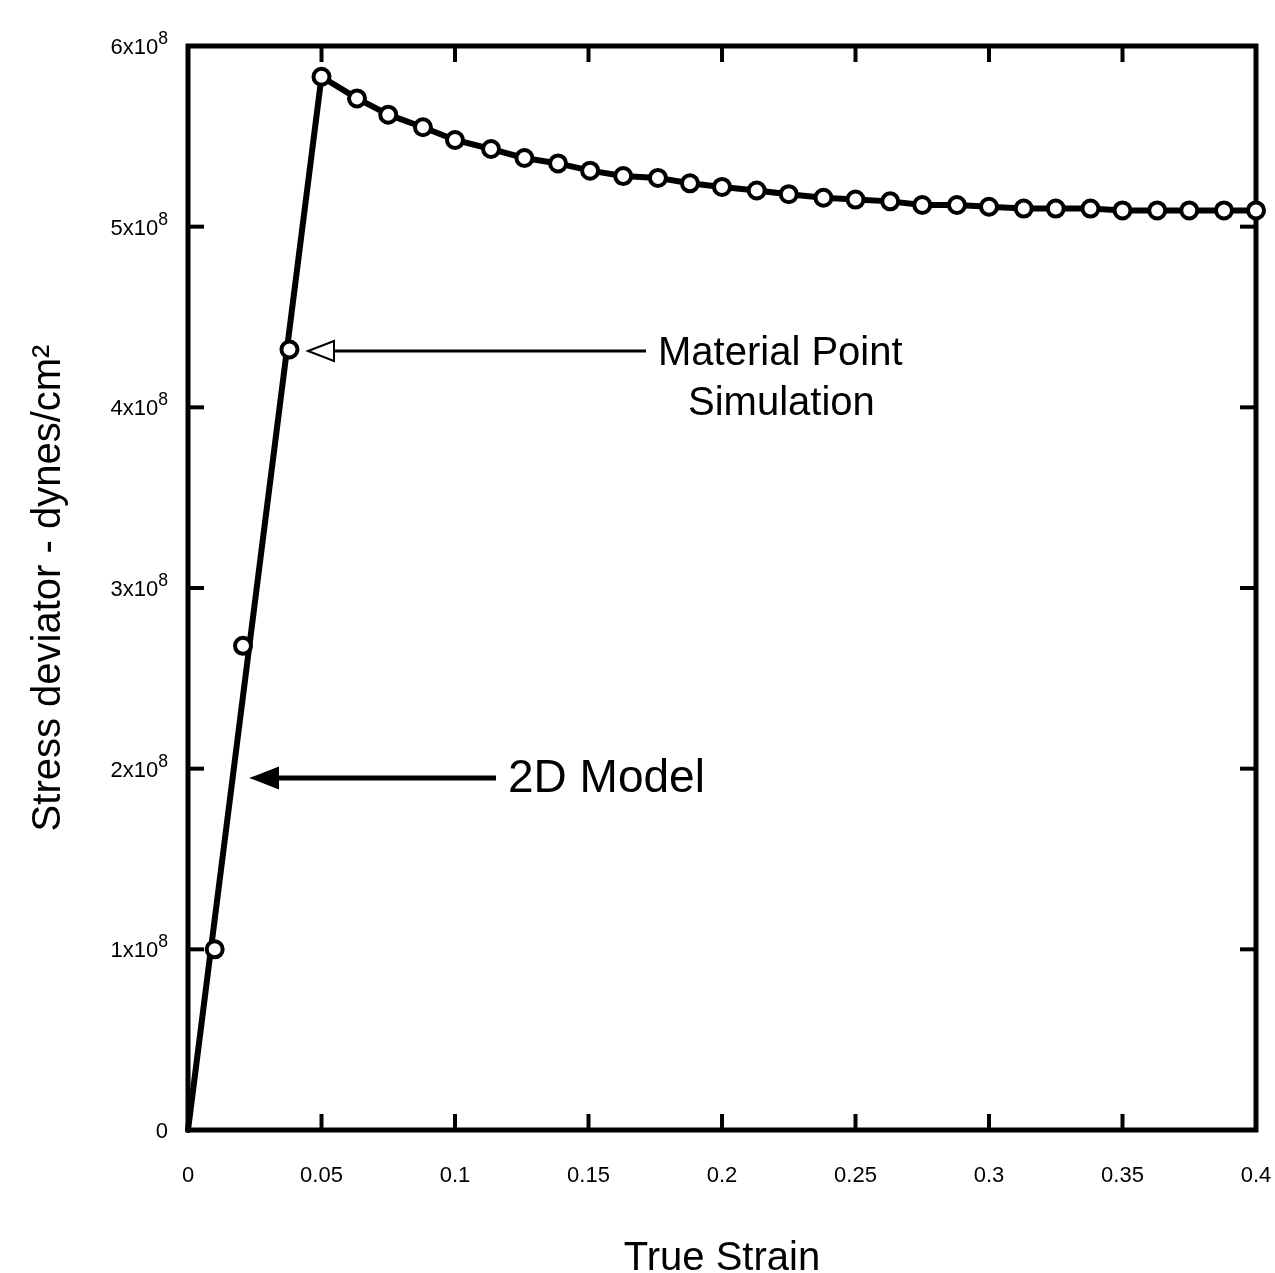 The image size is (1275, 1273). What do you see at coordinates (1256, 1174) in the screenshot?
I see `x-tick-label: 0.4` at bounding box center [1256, 1174].